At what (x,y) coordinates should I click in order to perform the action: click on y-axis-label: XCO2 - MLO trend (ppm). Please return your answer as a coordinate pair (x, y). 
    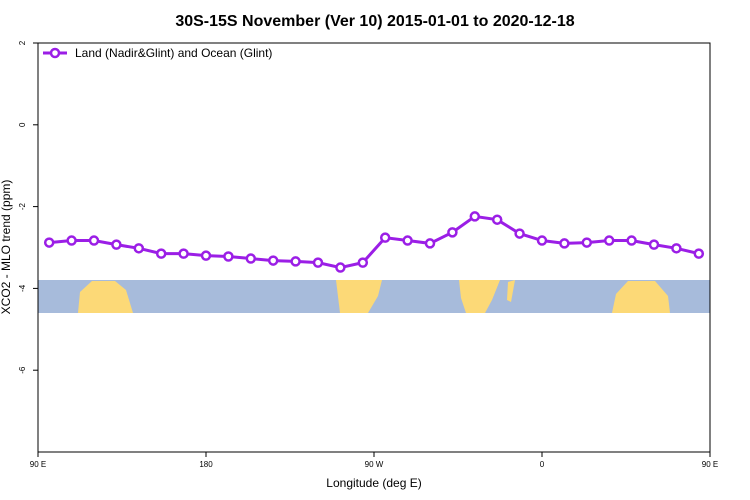
    Looking at the image, I should click on (6, 247).